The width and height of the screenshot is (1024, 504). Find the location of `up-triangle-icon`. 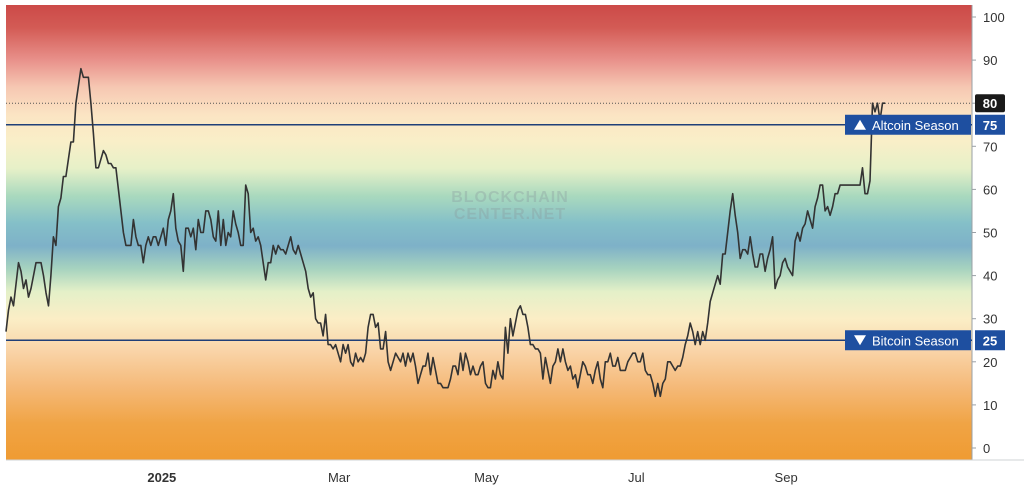

up-triangle-icon is located at coordinates (860, 124).